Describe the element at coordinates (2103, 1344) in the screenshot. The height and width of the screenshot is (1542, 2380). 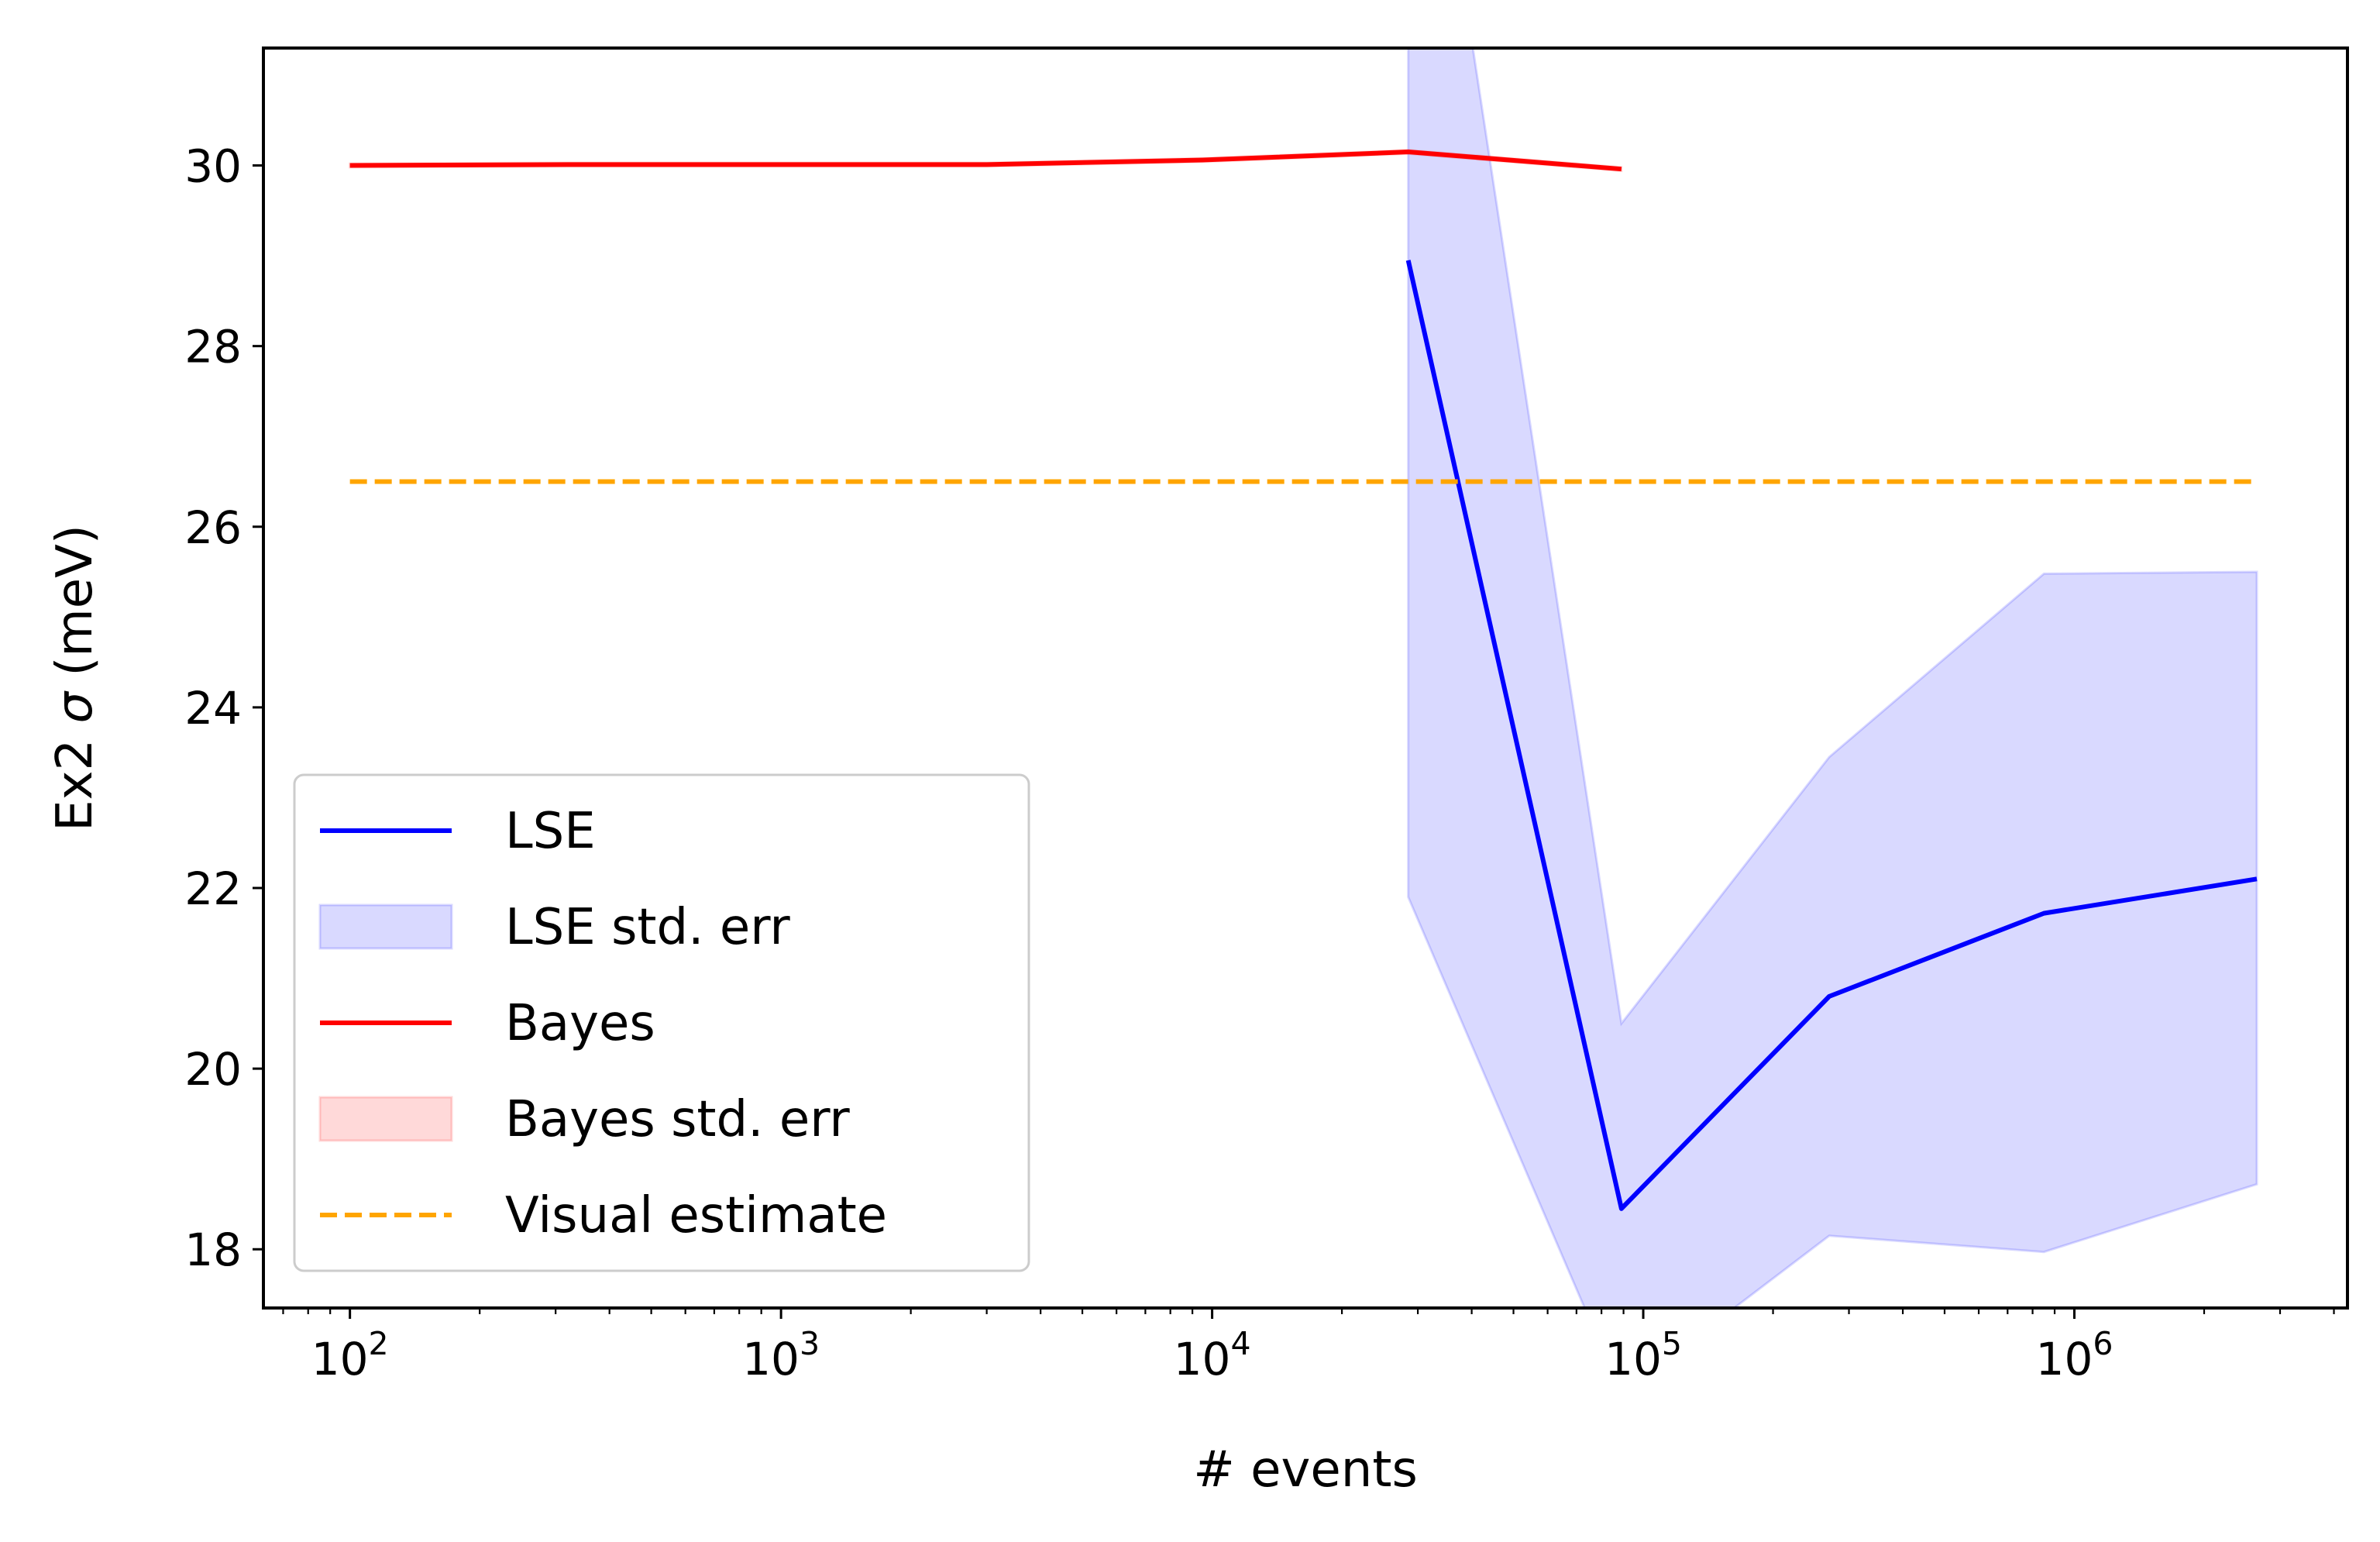
I see `x-tick-exponent: 6` at that location.